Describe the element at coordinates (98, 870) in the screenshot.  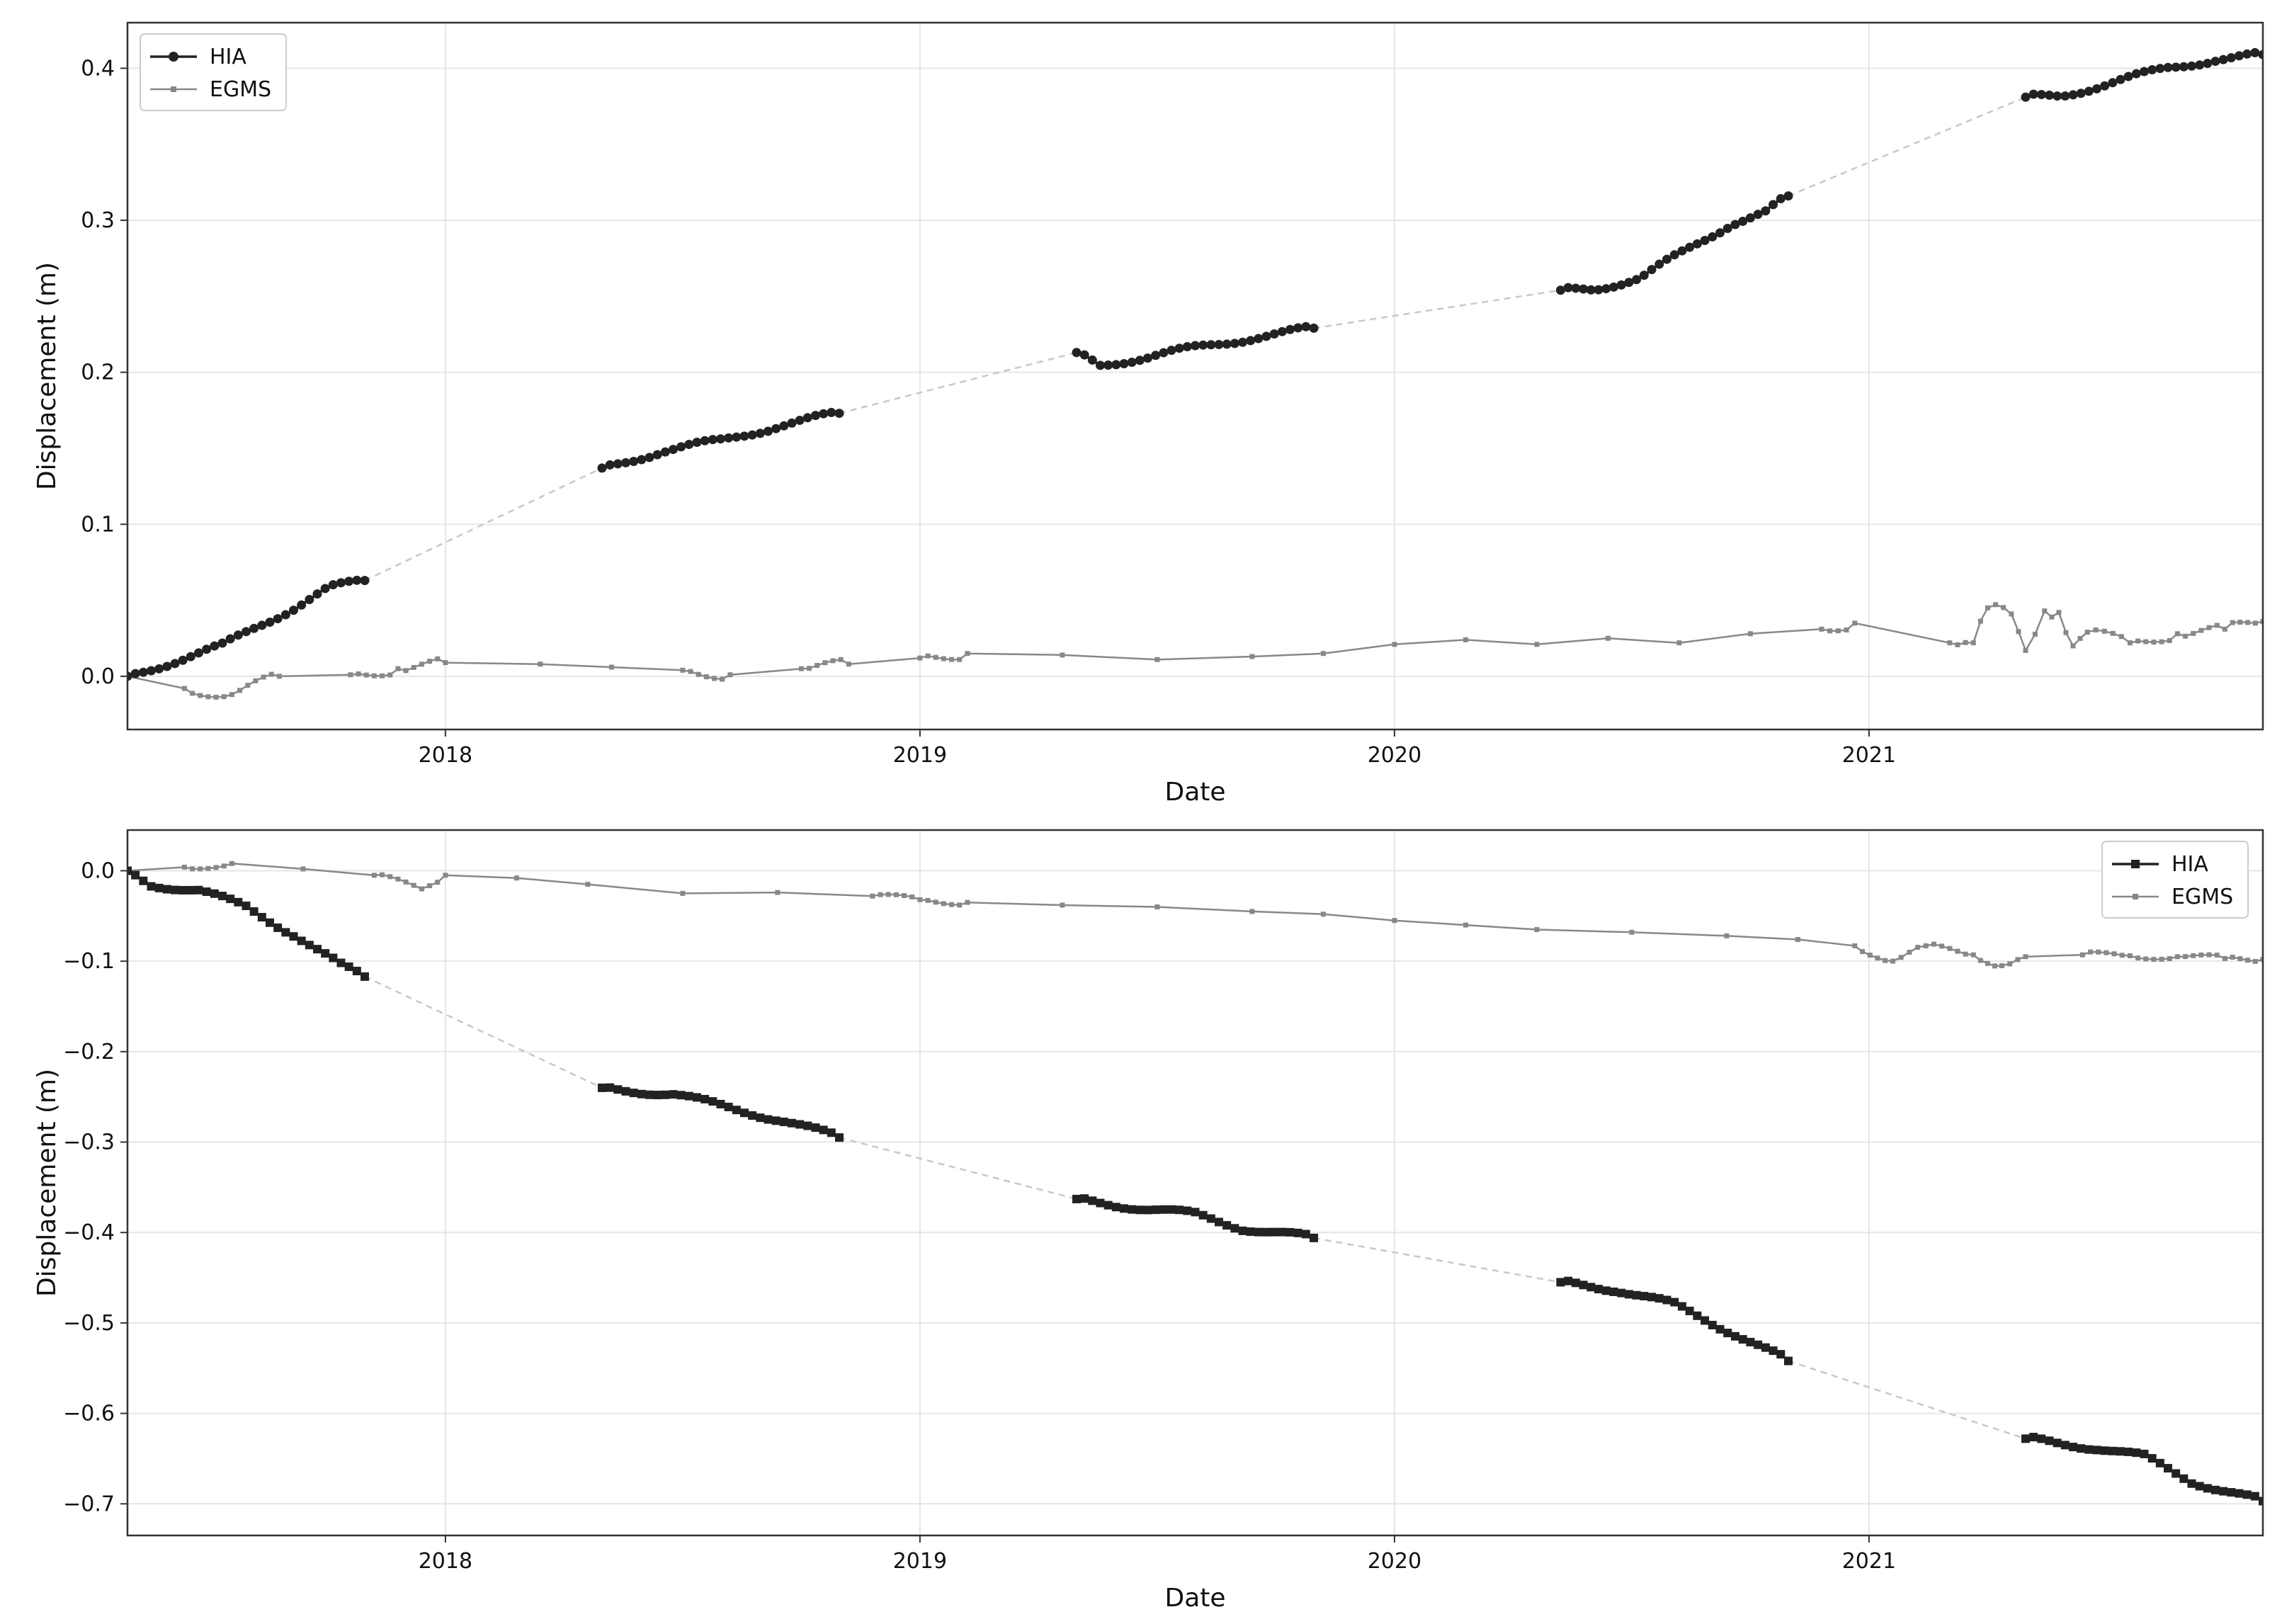
I see `y-tick-label: 0.0` at that location.